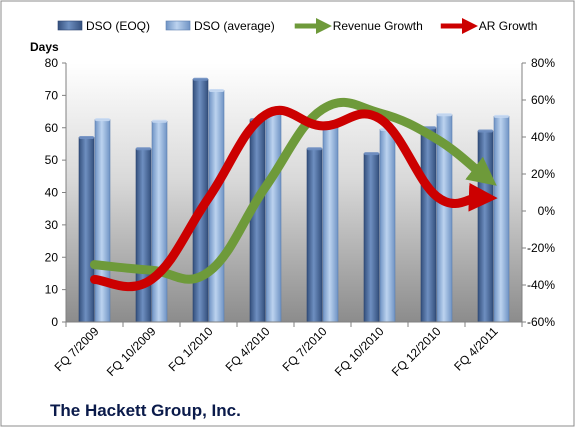 The width and height of the screenshot is (575, 427). Describe the element at coordinates (52, 257) in the screenshot. I see `y-tick-label-2: 20` at that location.